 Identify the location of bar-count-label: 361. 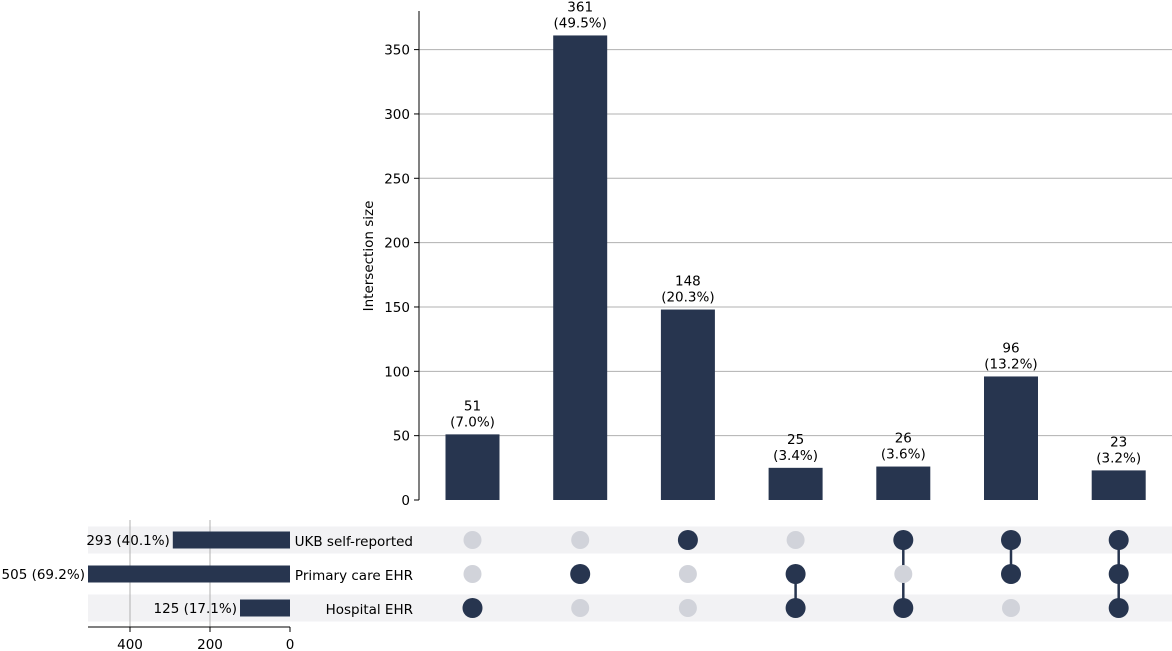
(580, 7).